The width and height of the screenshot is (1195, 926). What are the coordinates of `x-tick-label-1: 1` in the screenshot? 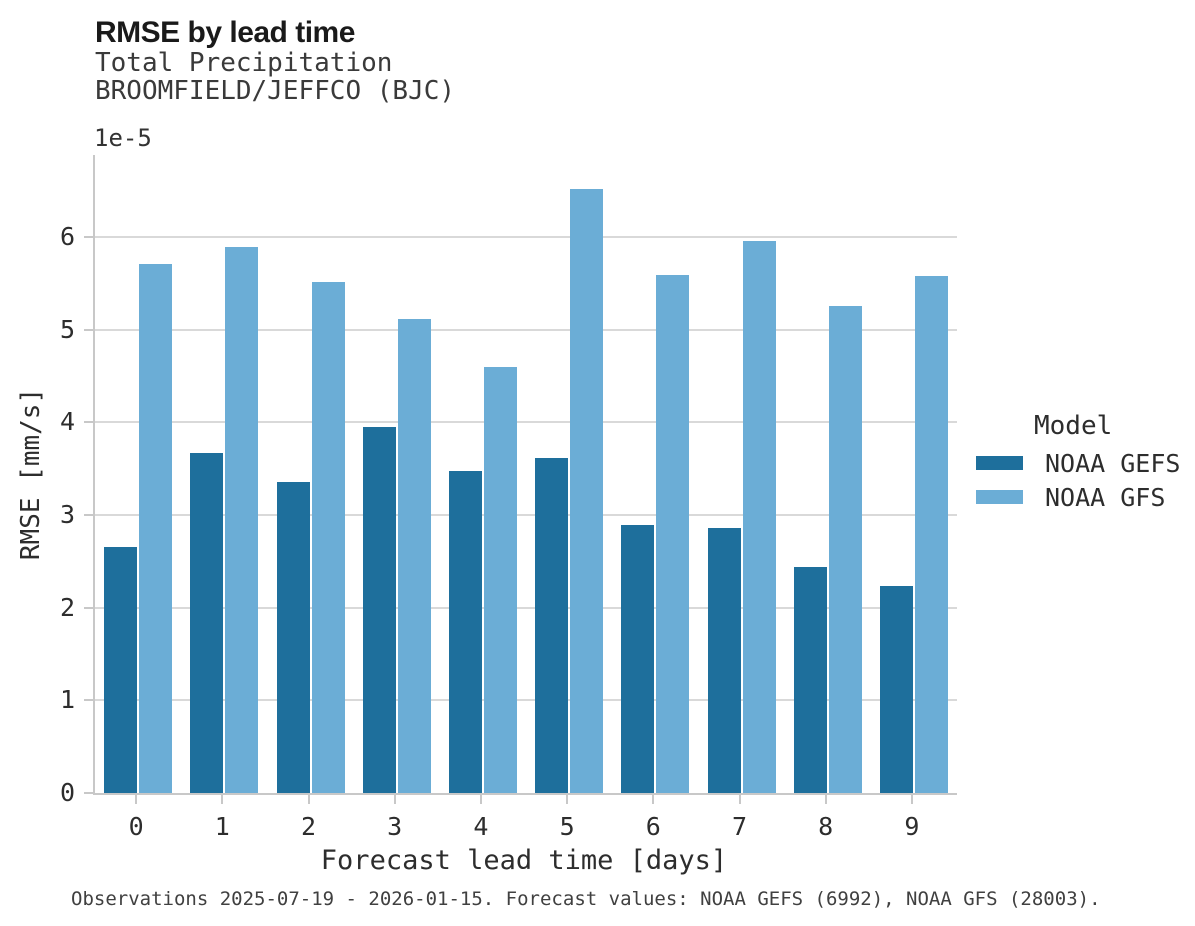 It's located at (222, 826).